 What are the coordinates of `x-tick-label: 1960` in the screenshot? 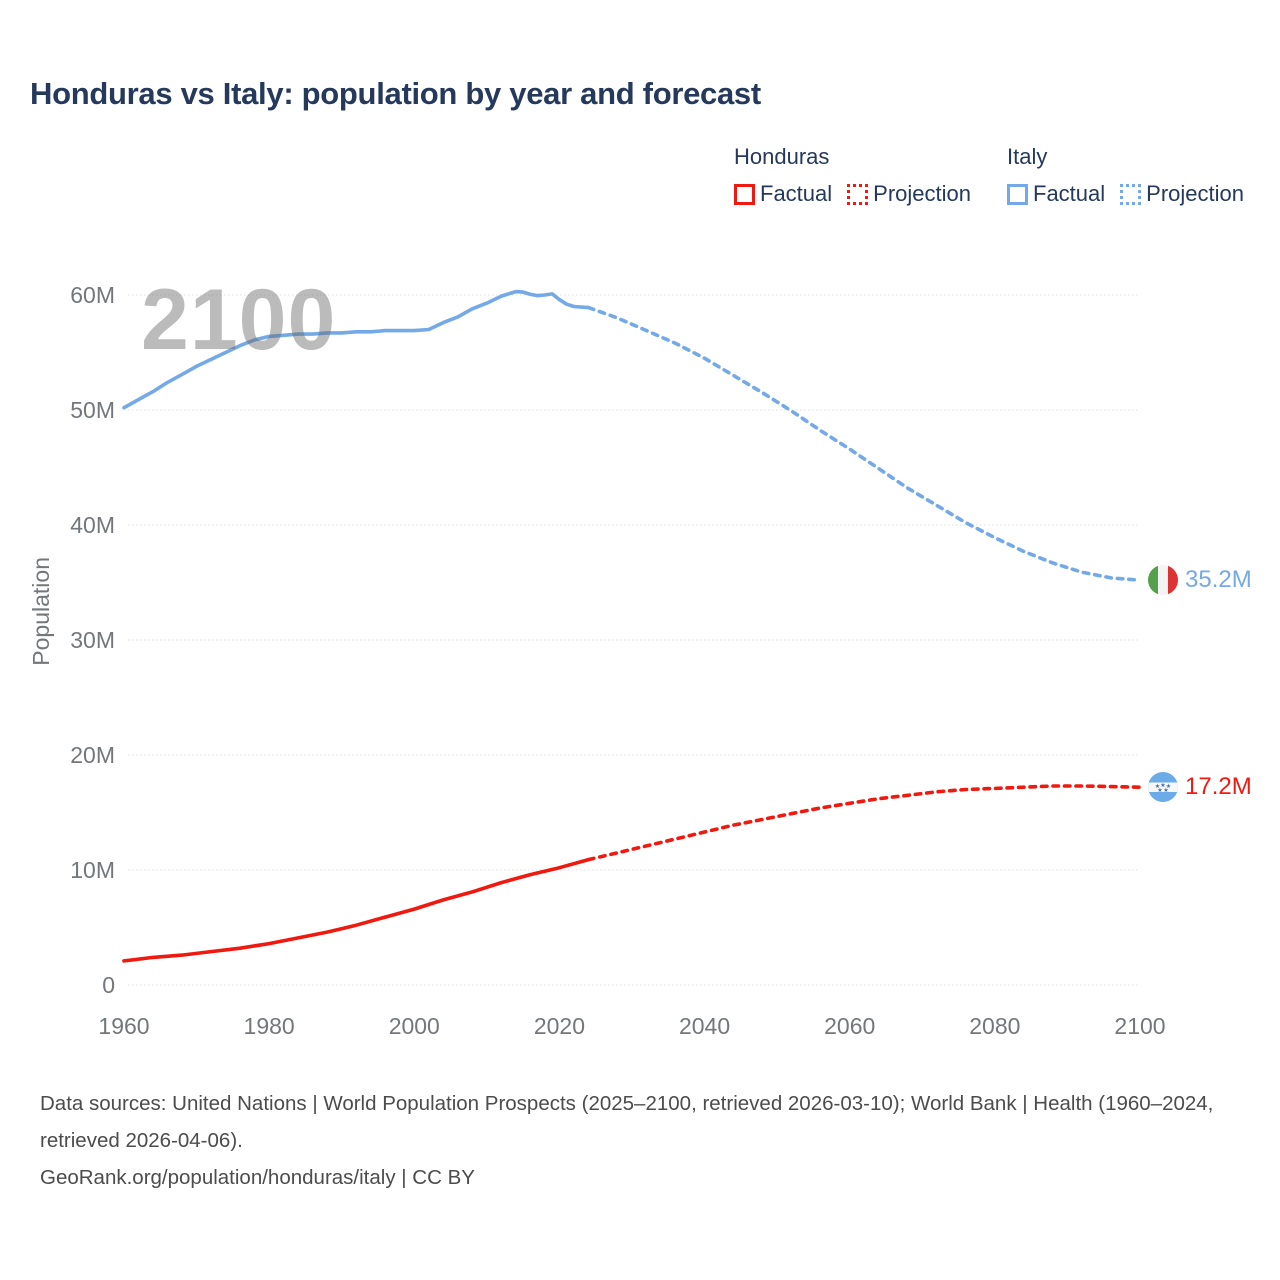 It's located at (124, 1026).